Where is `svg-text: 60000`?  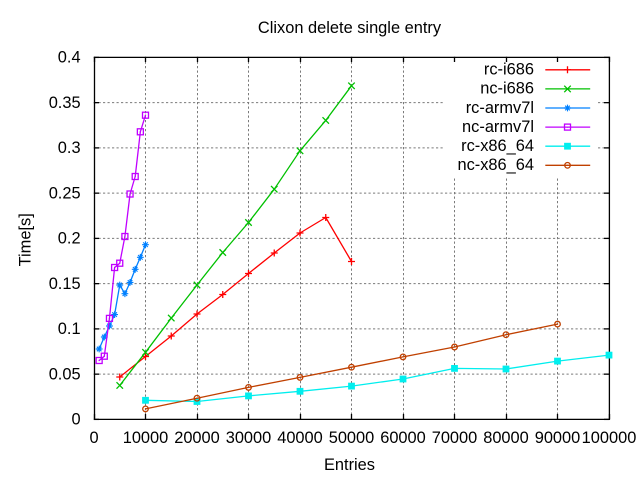 svg-text: 60000 is located at coordinates (403, 438).